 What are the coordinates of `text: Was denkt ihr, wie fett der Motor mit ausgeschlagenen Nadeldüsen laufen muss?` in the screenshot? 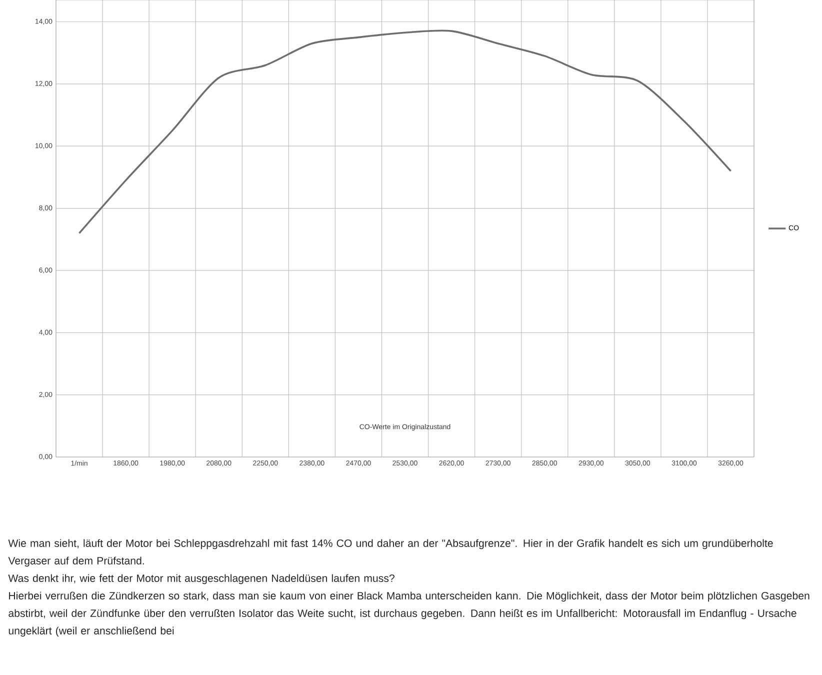 It's located at (201, 579).